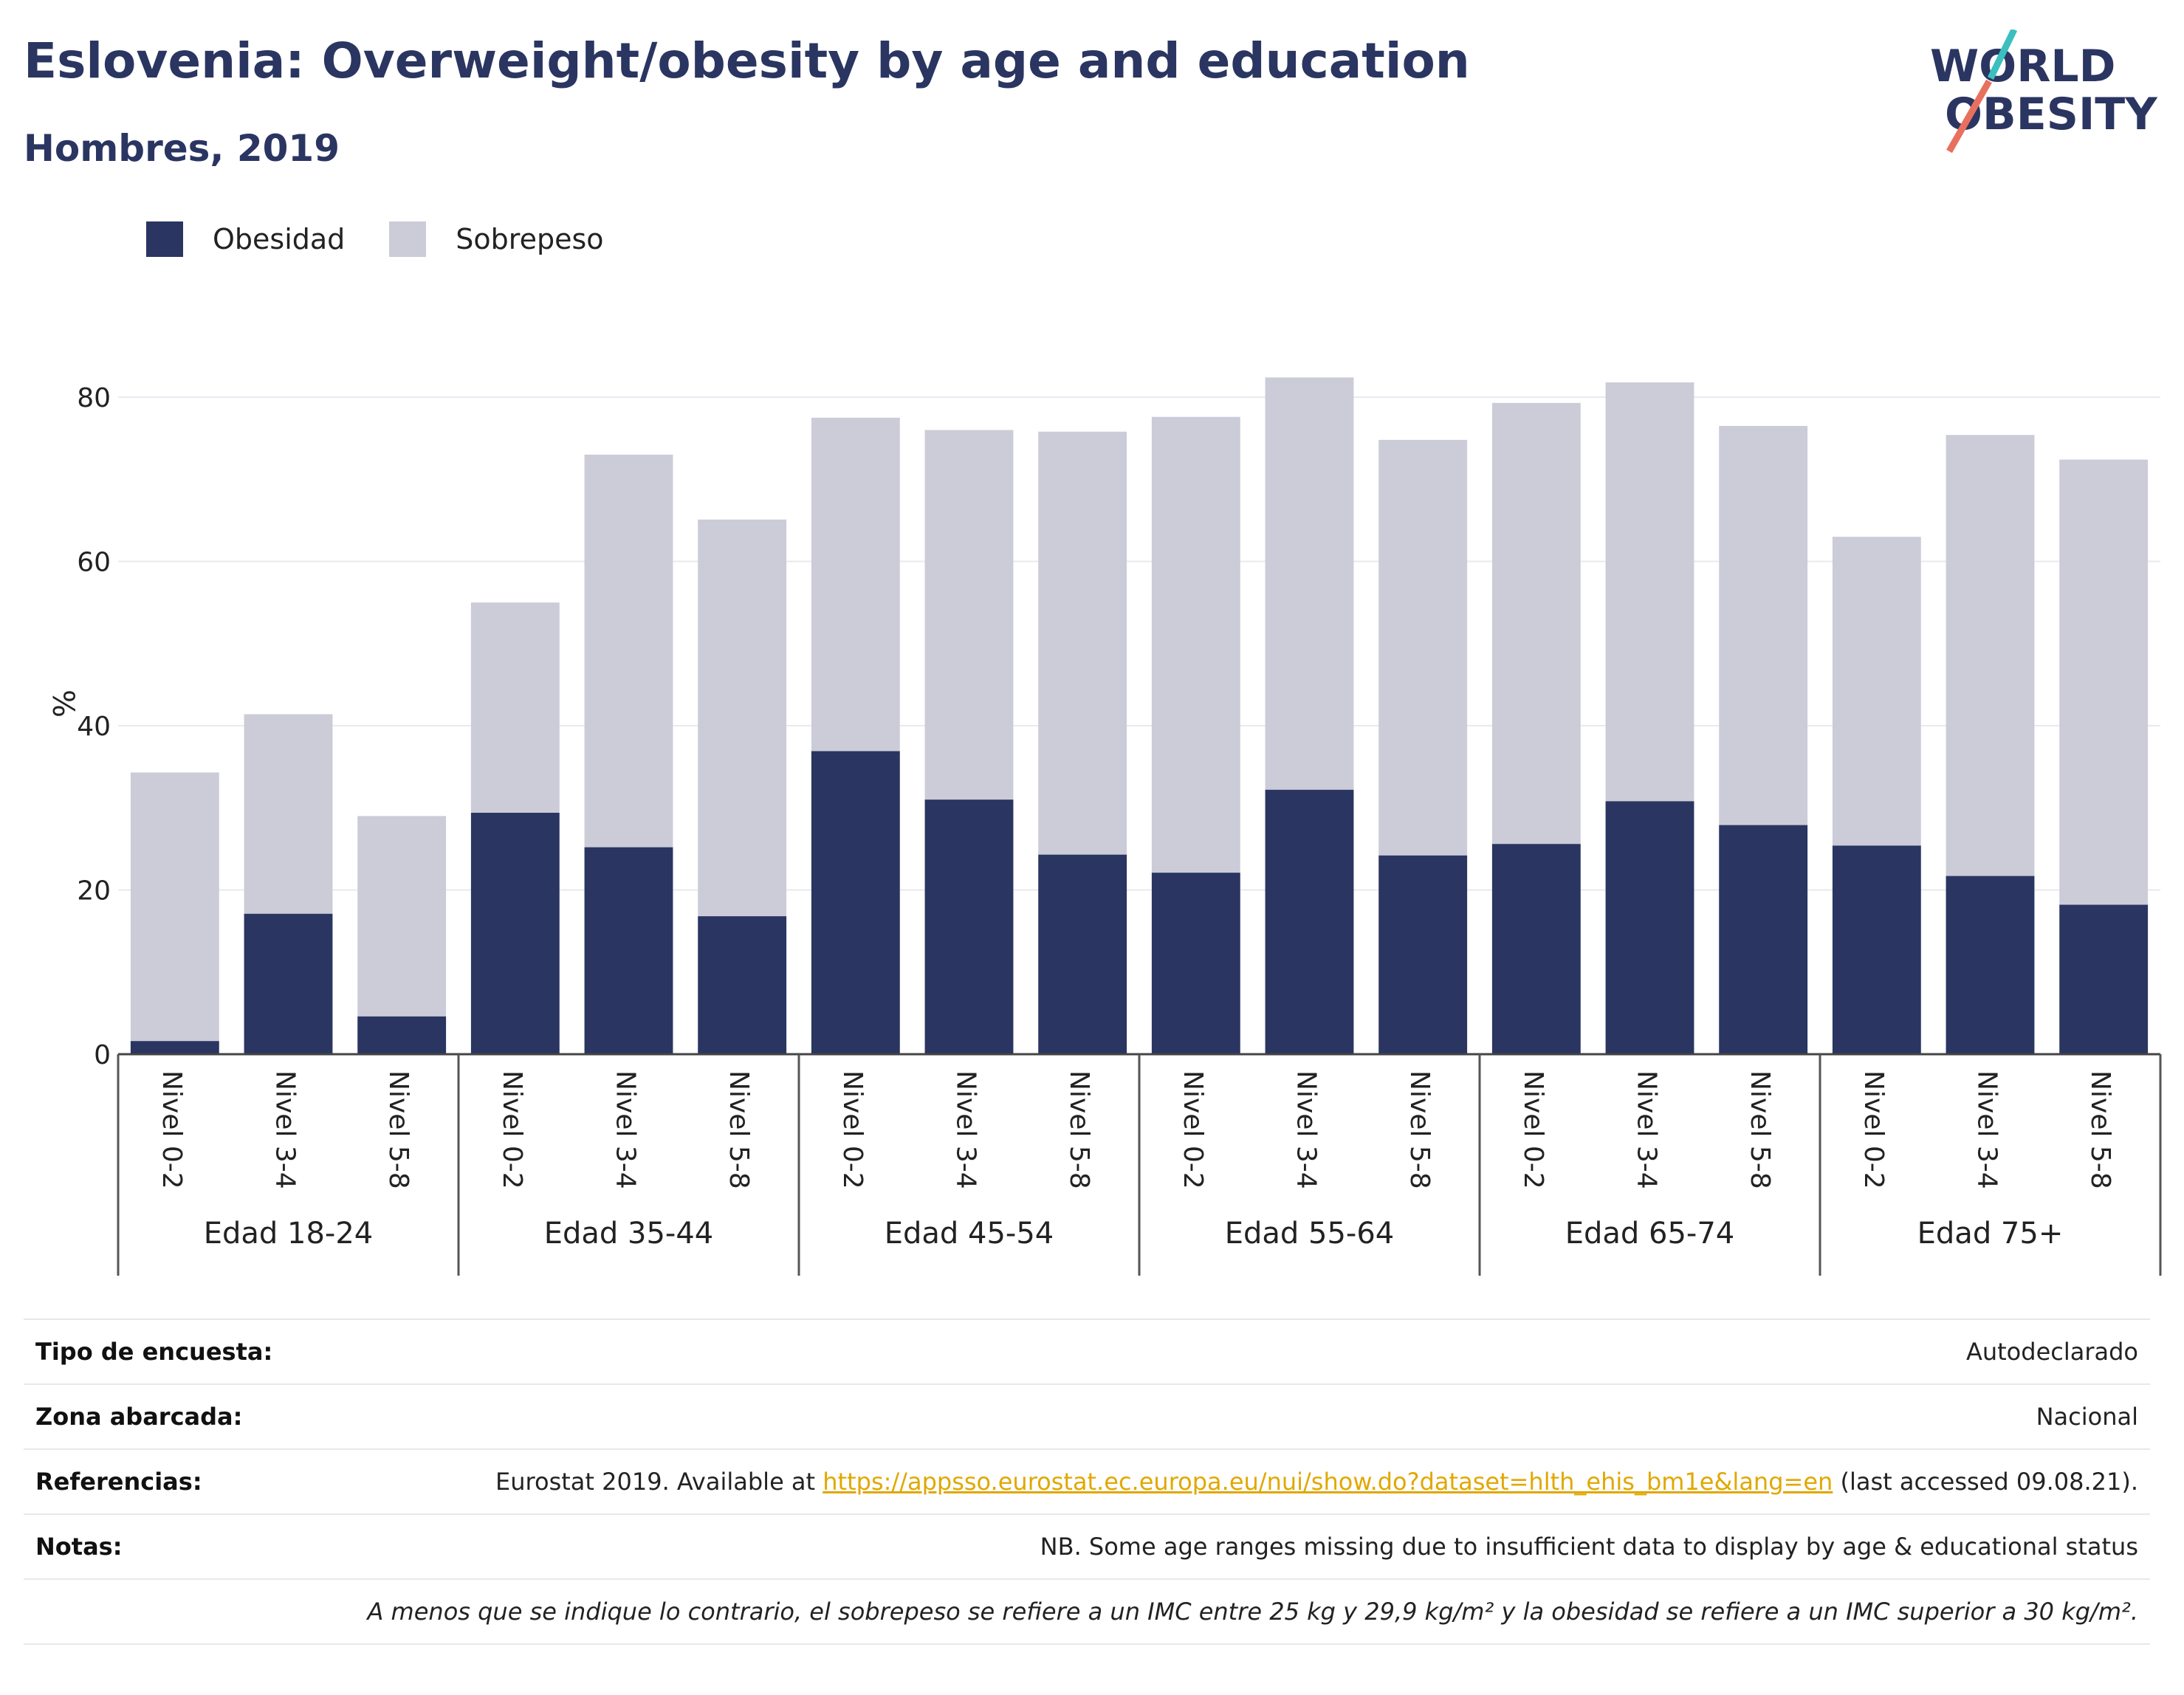  Describe the element at coordinates (2003, 55) in the screenshot. I see `logo-slash-teal` at that location.